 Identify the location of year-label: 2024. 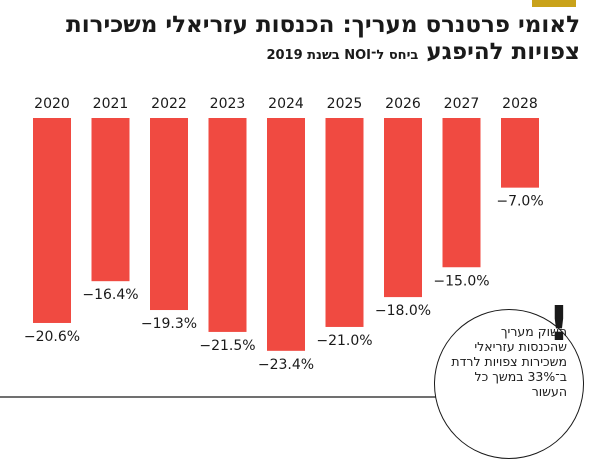
(286, 104).